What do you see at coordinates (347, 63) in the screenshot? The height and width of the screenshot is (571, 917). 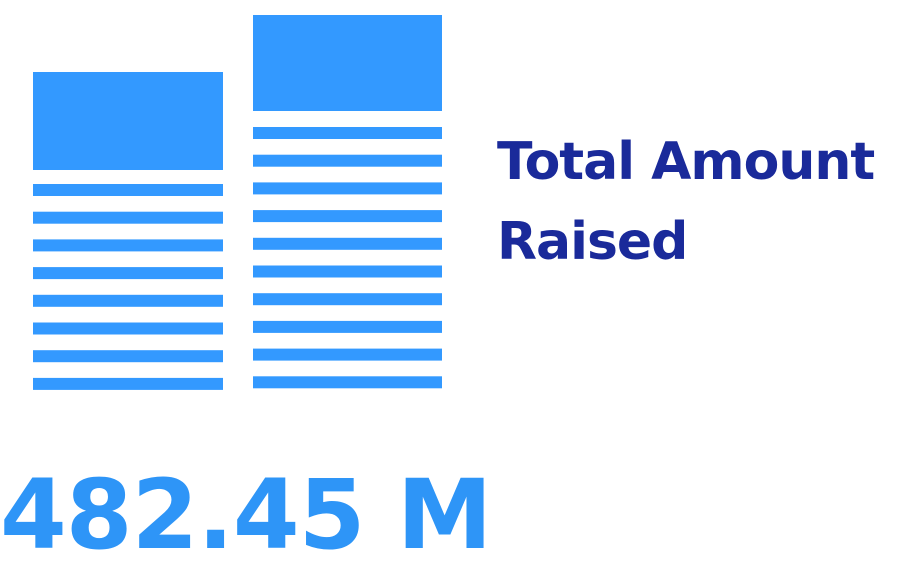 I see `right-stack-top-block` at bounding box center [347, 63].